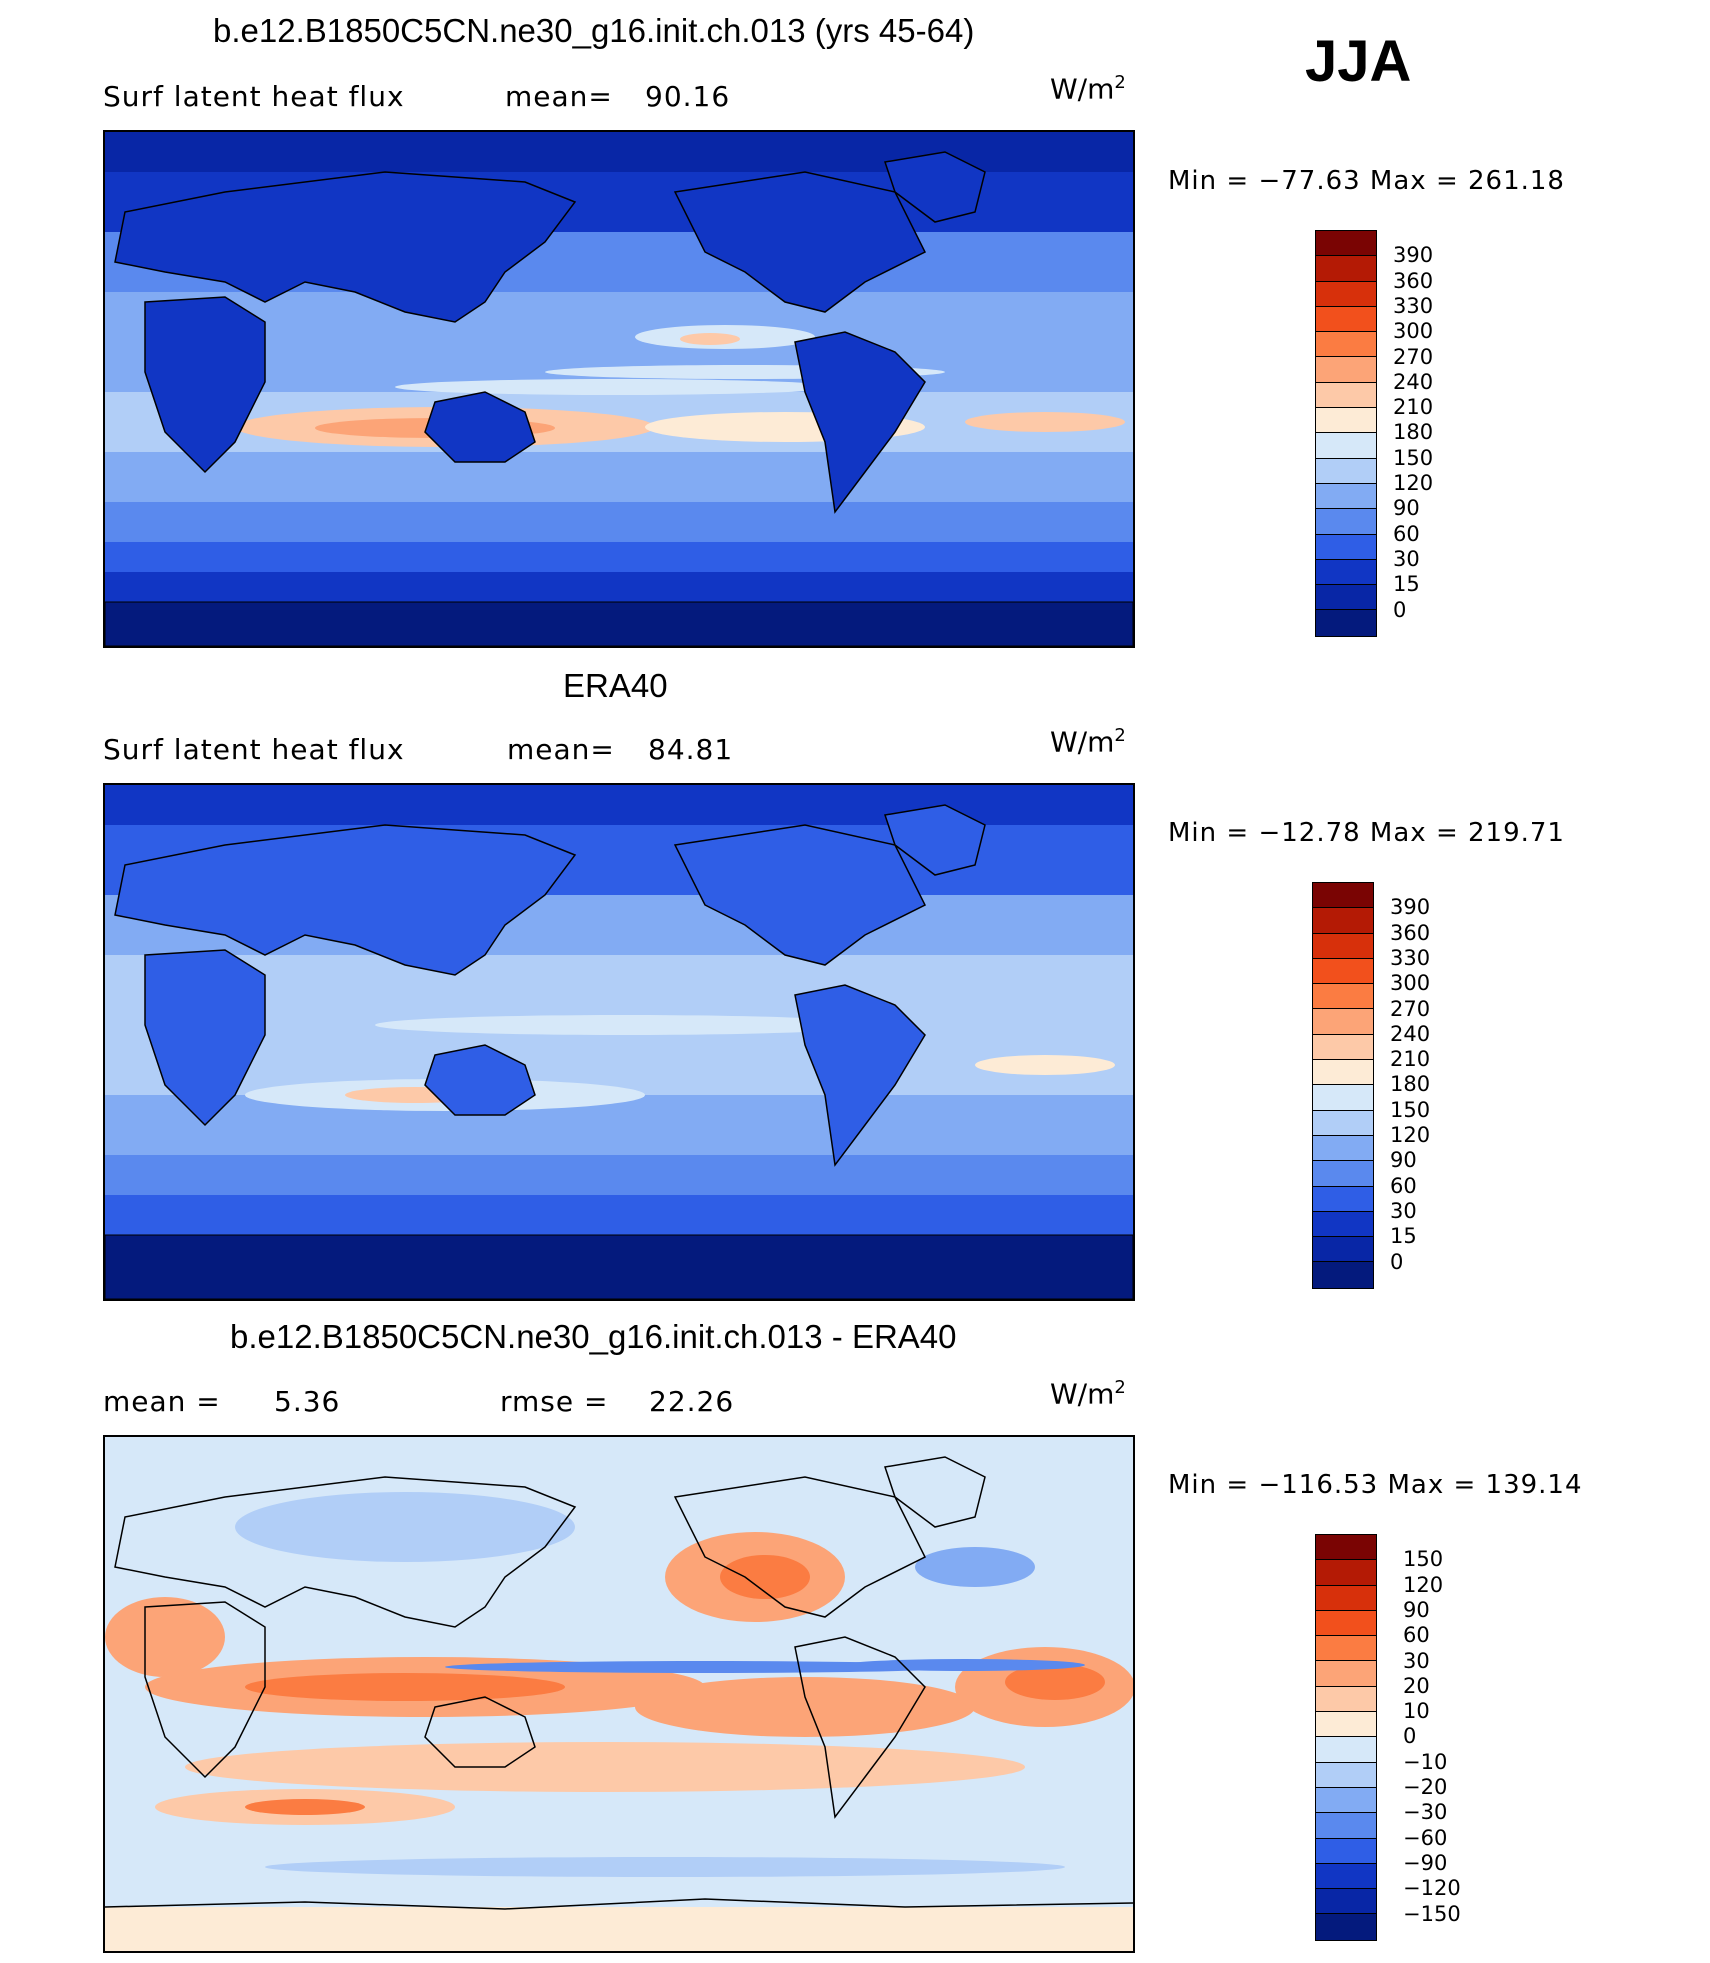  What do you see at coordinates (1416, 1711) in the screenshot?
I see `colorbar-tick-label: 10` at bounding box center [1416, 1711].